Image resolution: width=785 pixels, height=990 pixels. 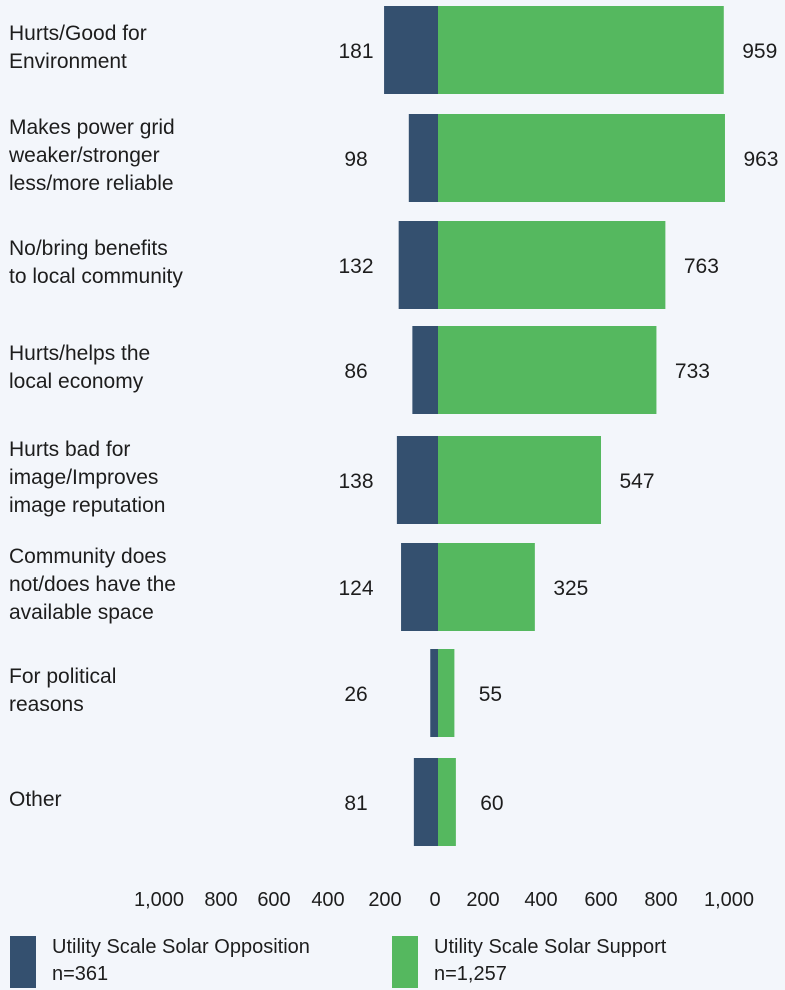 What do you see at coordinates (355, 159) in the screenshot?
I see `value-label-opposition: 98` at bounding box center [355, 159].